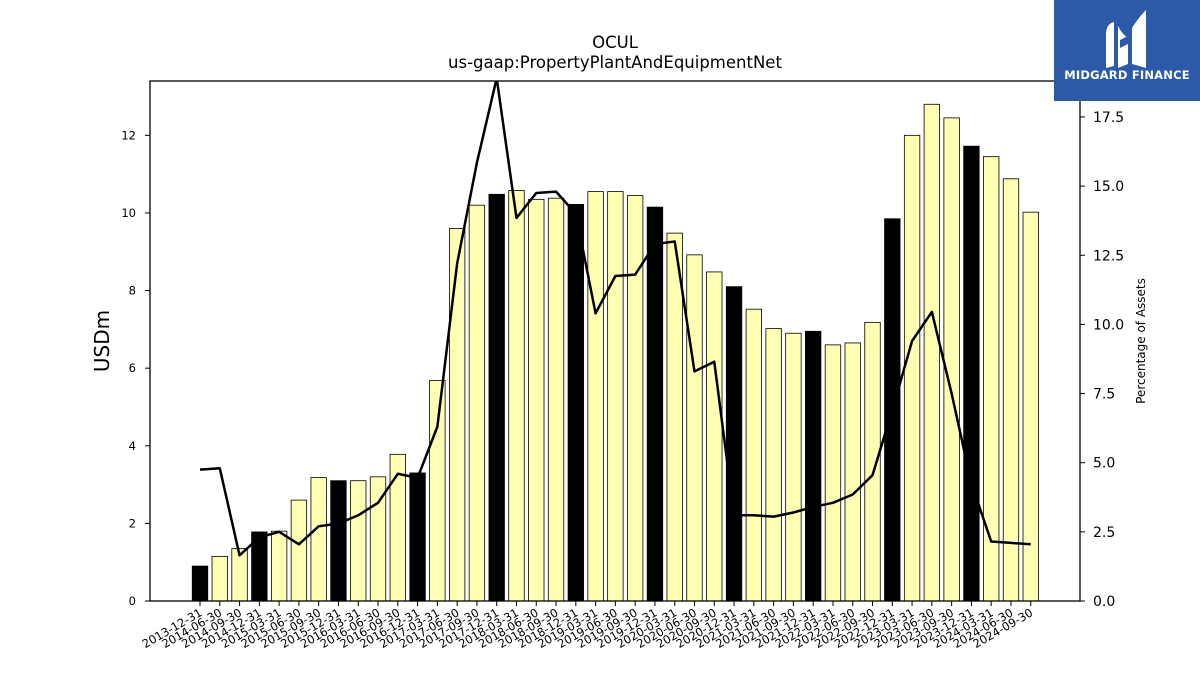 This screenshot has height=675, width=1200. I want to click on y2-tick-label: 12.5, so click(1108, 256).